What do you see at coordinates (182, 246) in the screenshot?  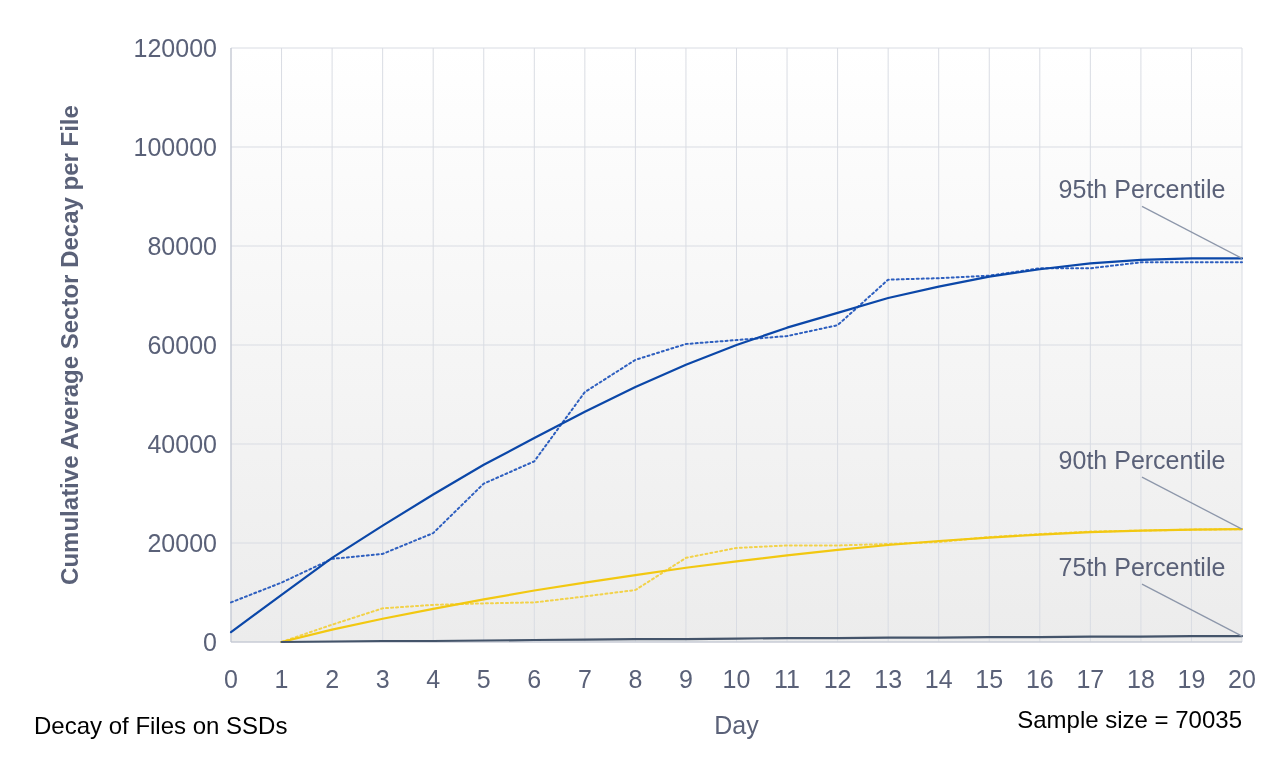 I see `y-tick-label: 80000` at bounding box center [182, 246].